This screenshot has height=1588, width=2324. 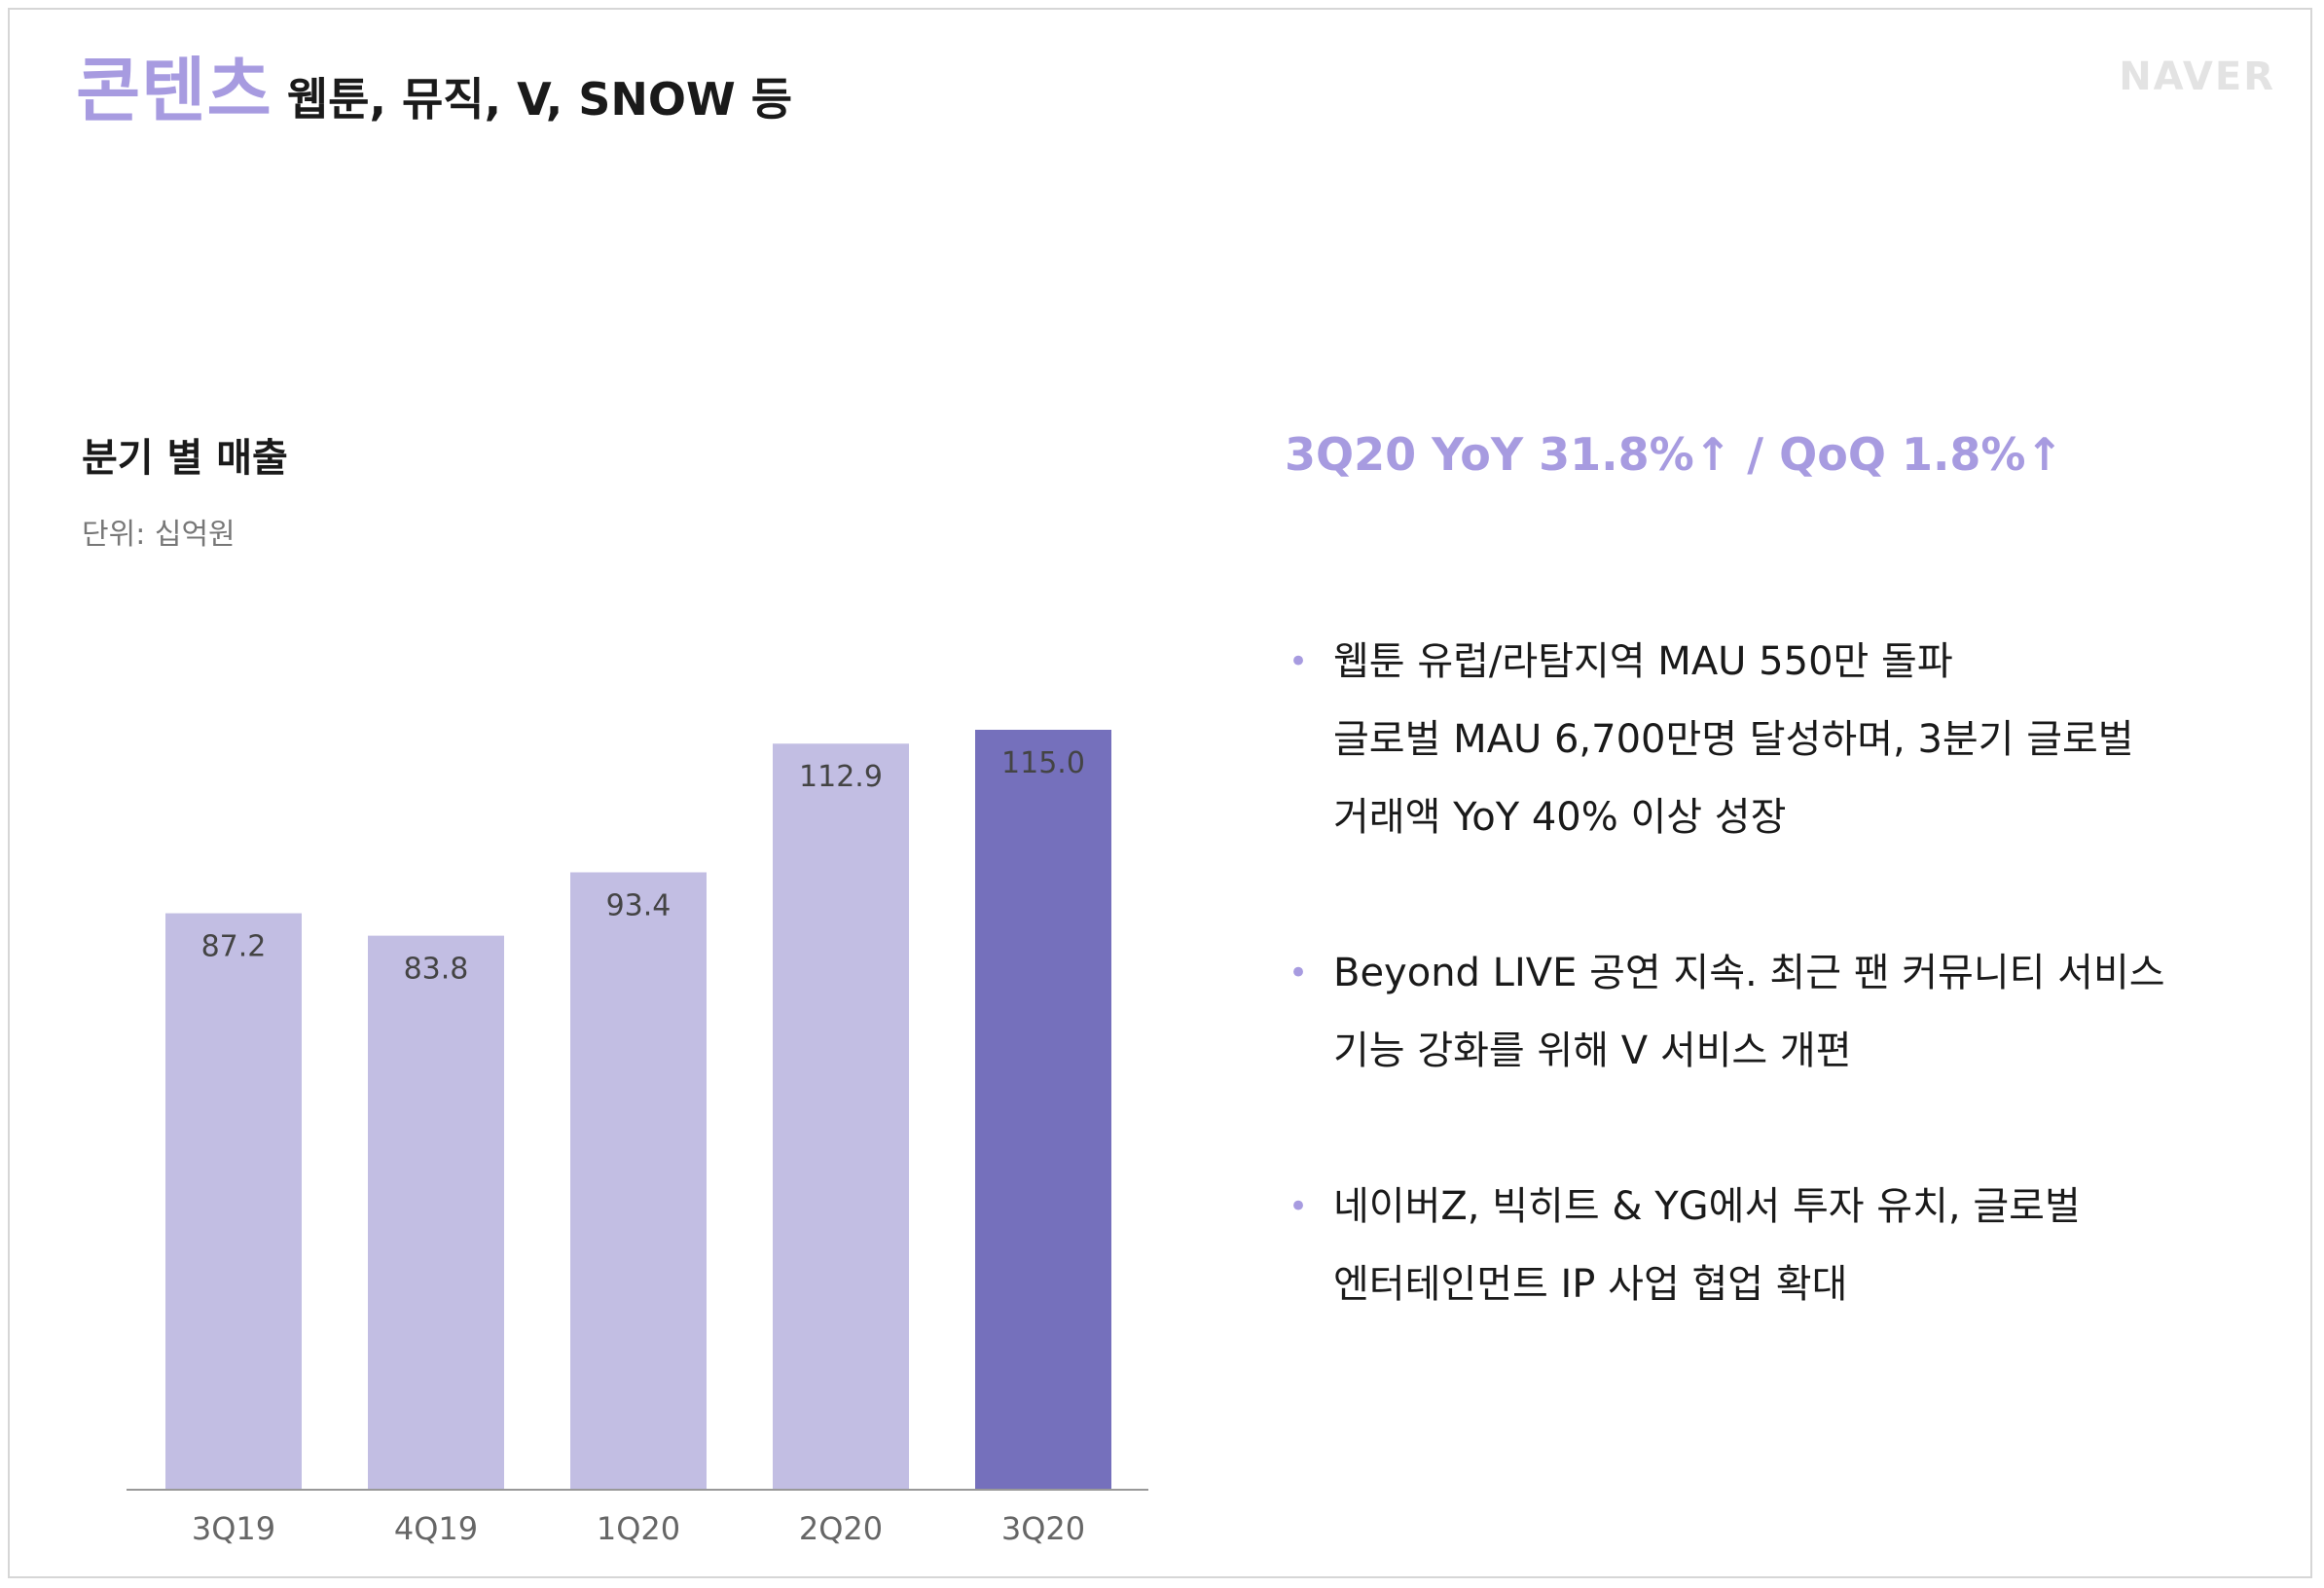 I want to click on x-axis-tick-label: 3Q19, so click(x=233, y=1528).